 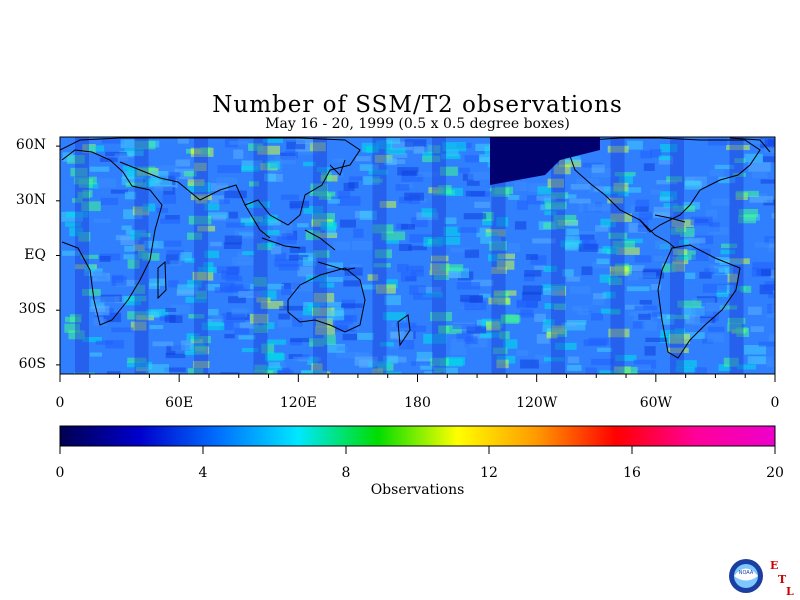 I want to click on longitude-ticks, so click(x=417, y=378).